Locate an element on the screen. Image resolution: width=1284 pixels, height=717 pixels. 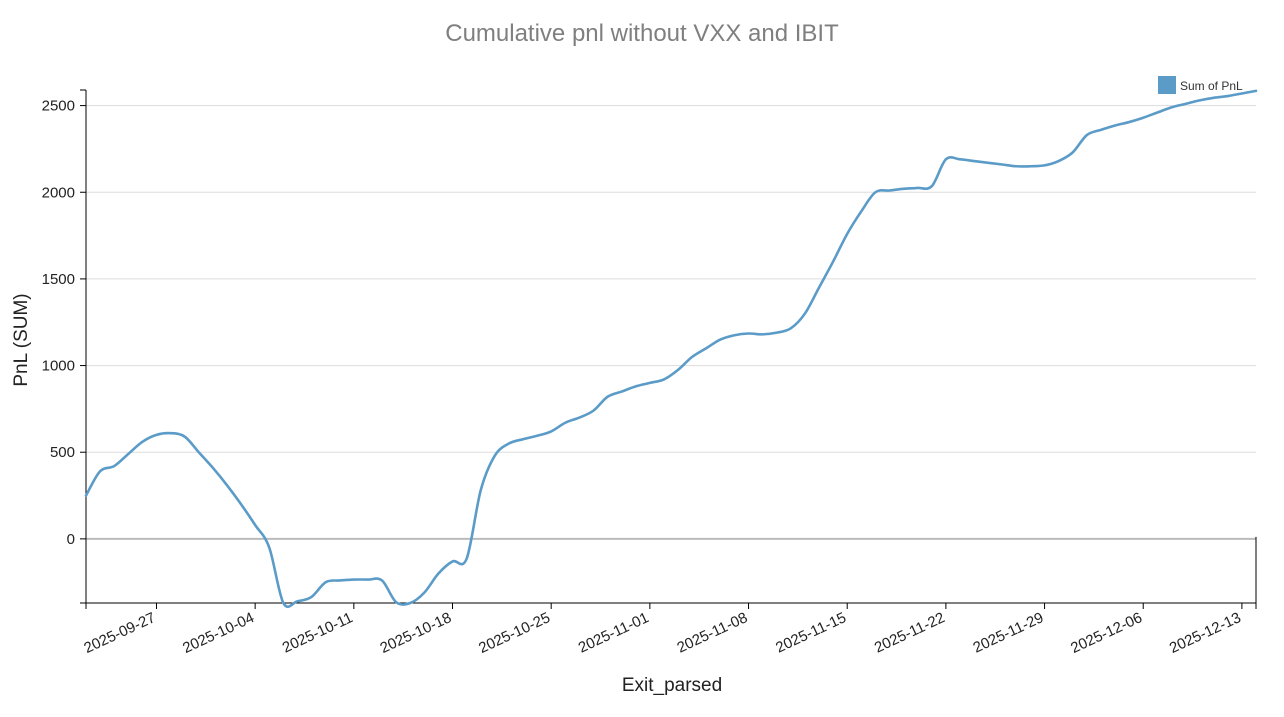
y-tick-label: 0 is located at coordinates (71, 539).